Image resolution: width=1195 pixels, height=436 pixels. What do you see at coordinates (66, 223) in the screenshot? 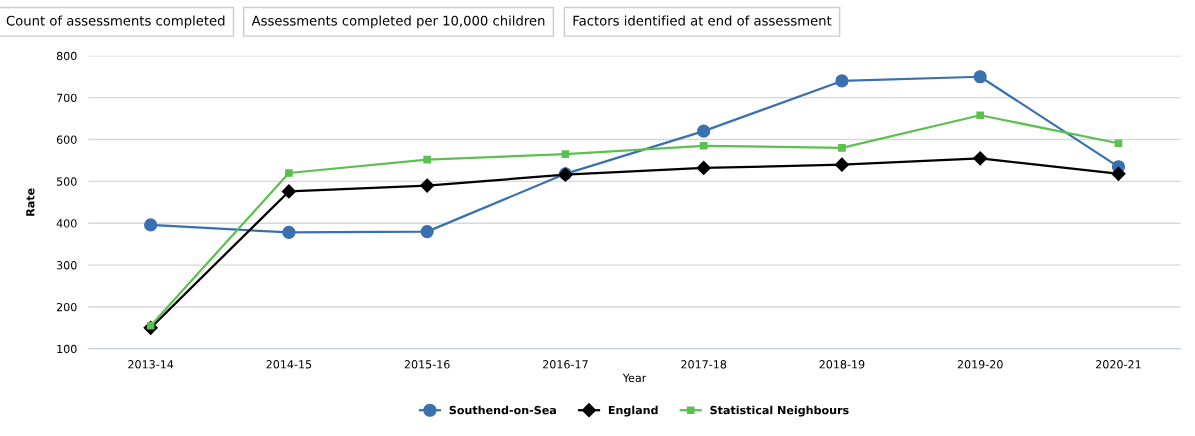
I see `y-tick-label: 400` at bounding box center [66, 223].